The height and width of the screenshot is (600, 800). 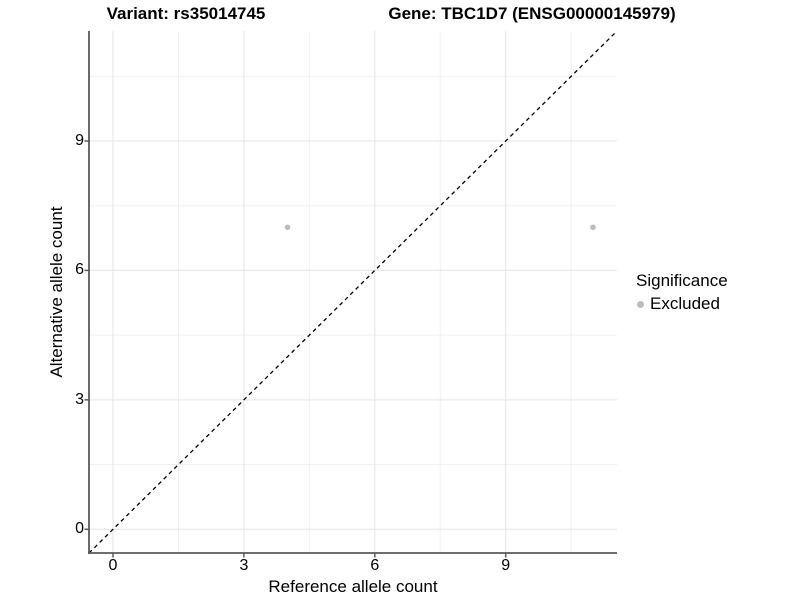 What do you see at coordinates (682, 292) in the screenshot?
I see `legend: Significance Excluded` at bounding box center [682, 292].